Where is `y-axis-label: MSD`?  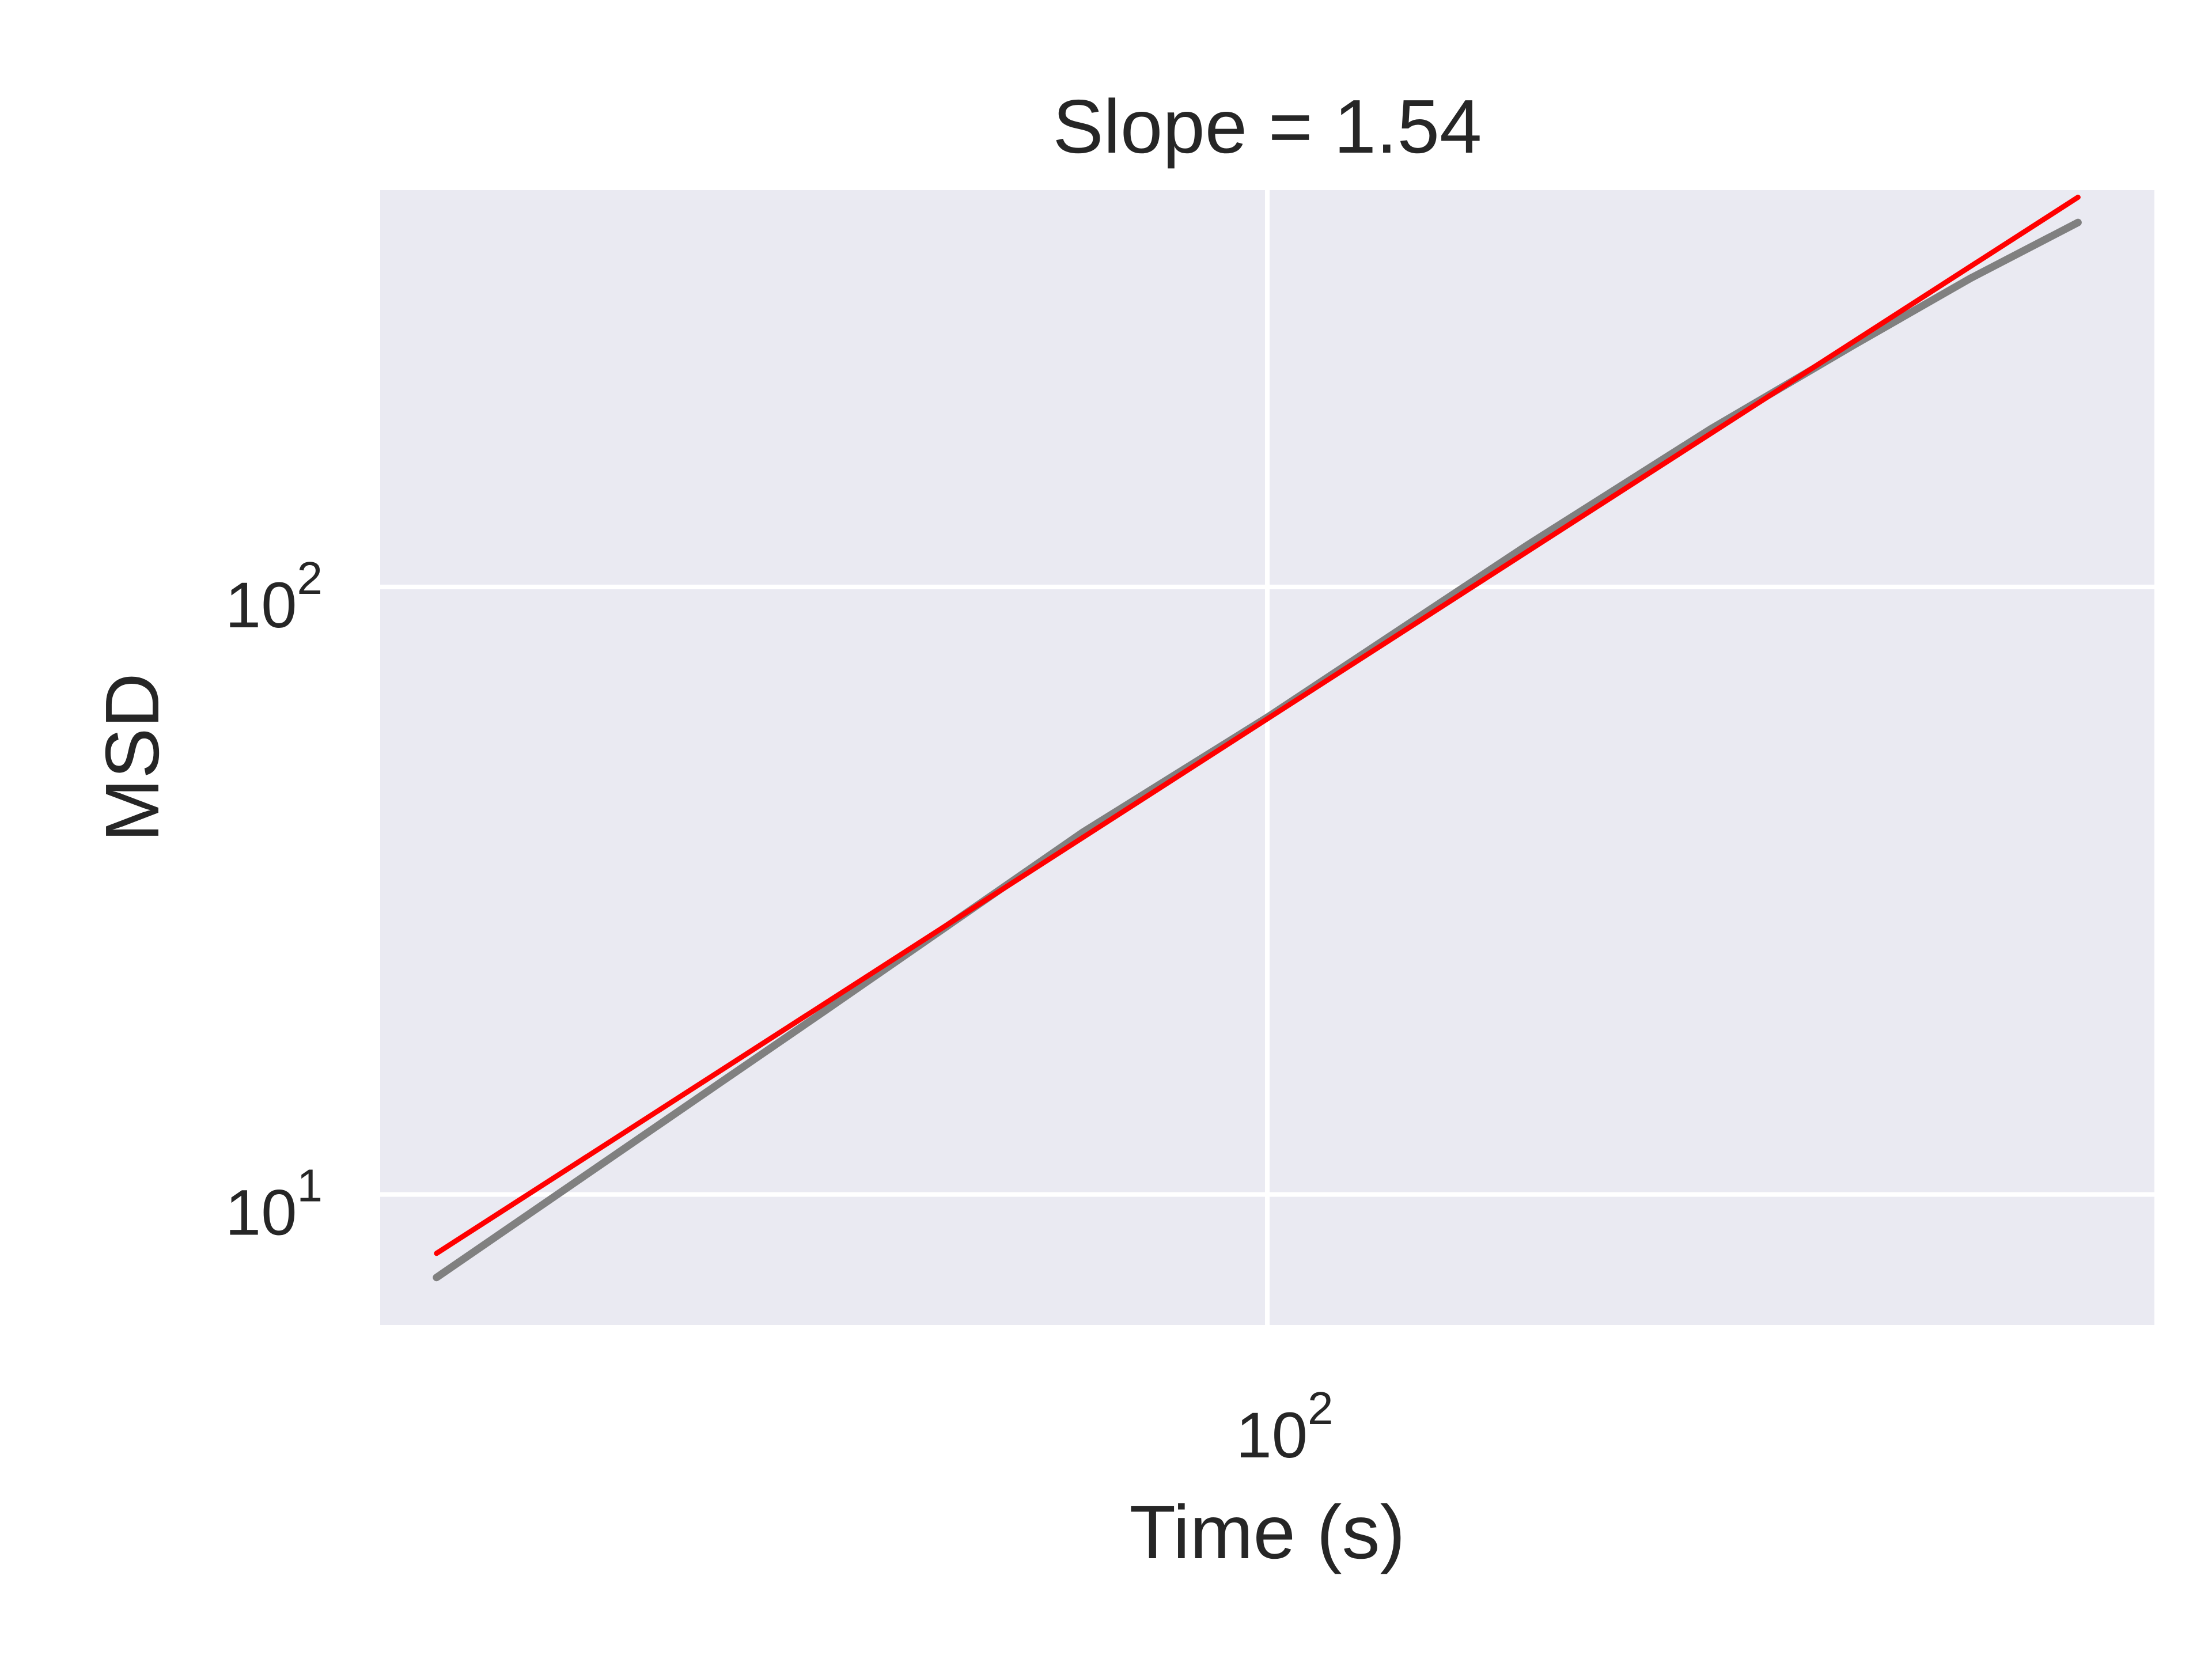
y-axis-label: MSD is located at coordinates (132, 757).